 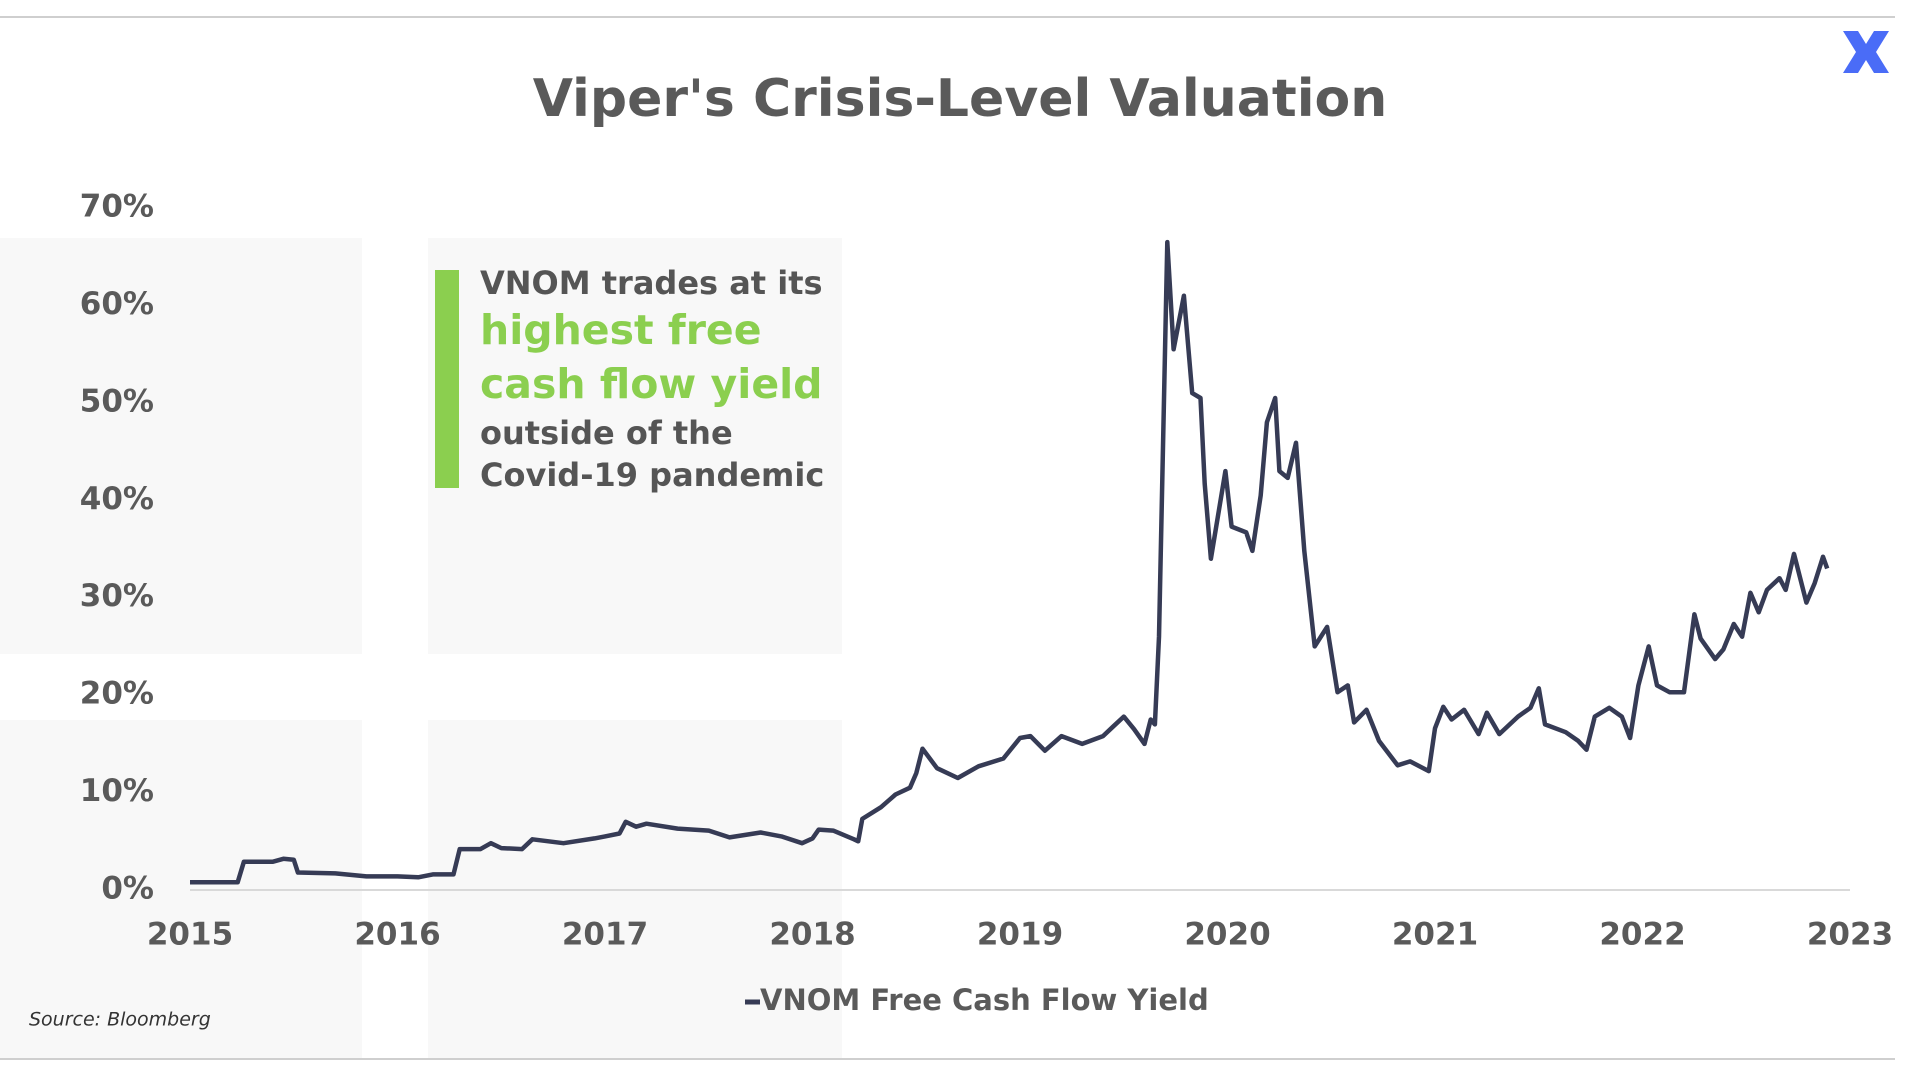 I want to click on y-tick-label: 20%, so click(x=117, y=694).